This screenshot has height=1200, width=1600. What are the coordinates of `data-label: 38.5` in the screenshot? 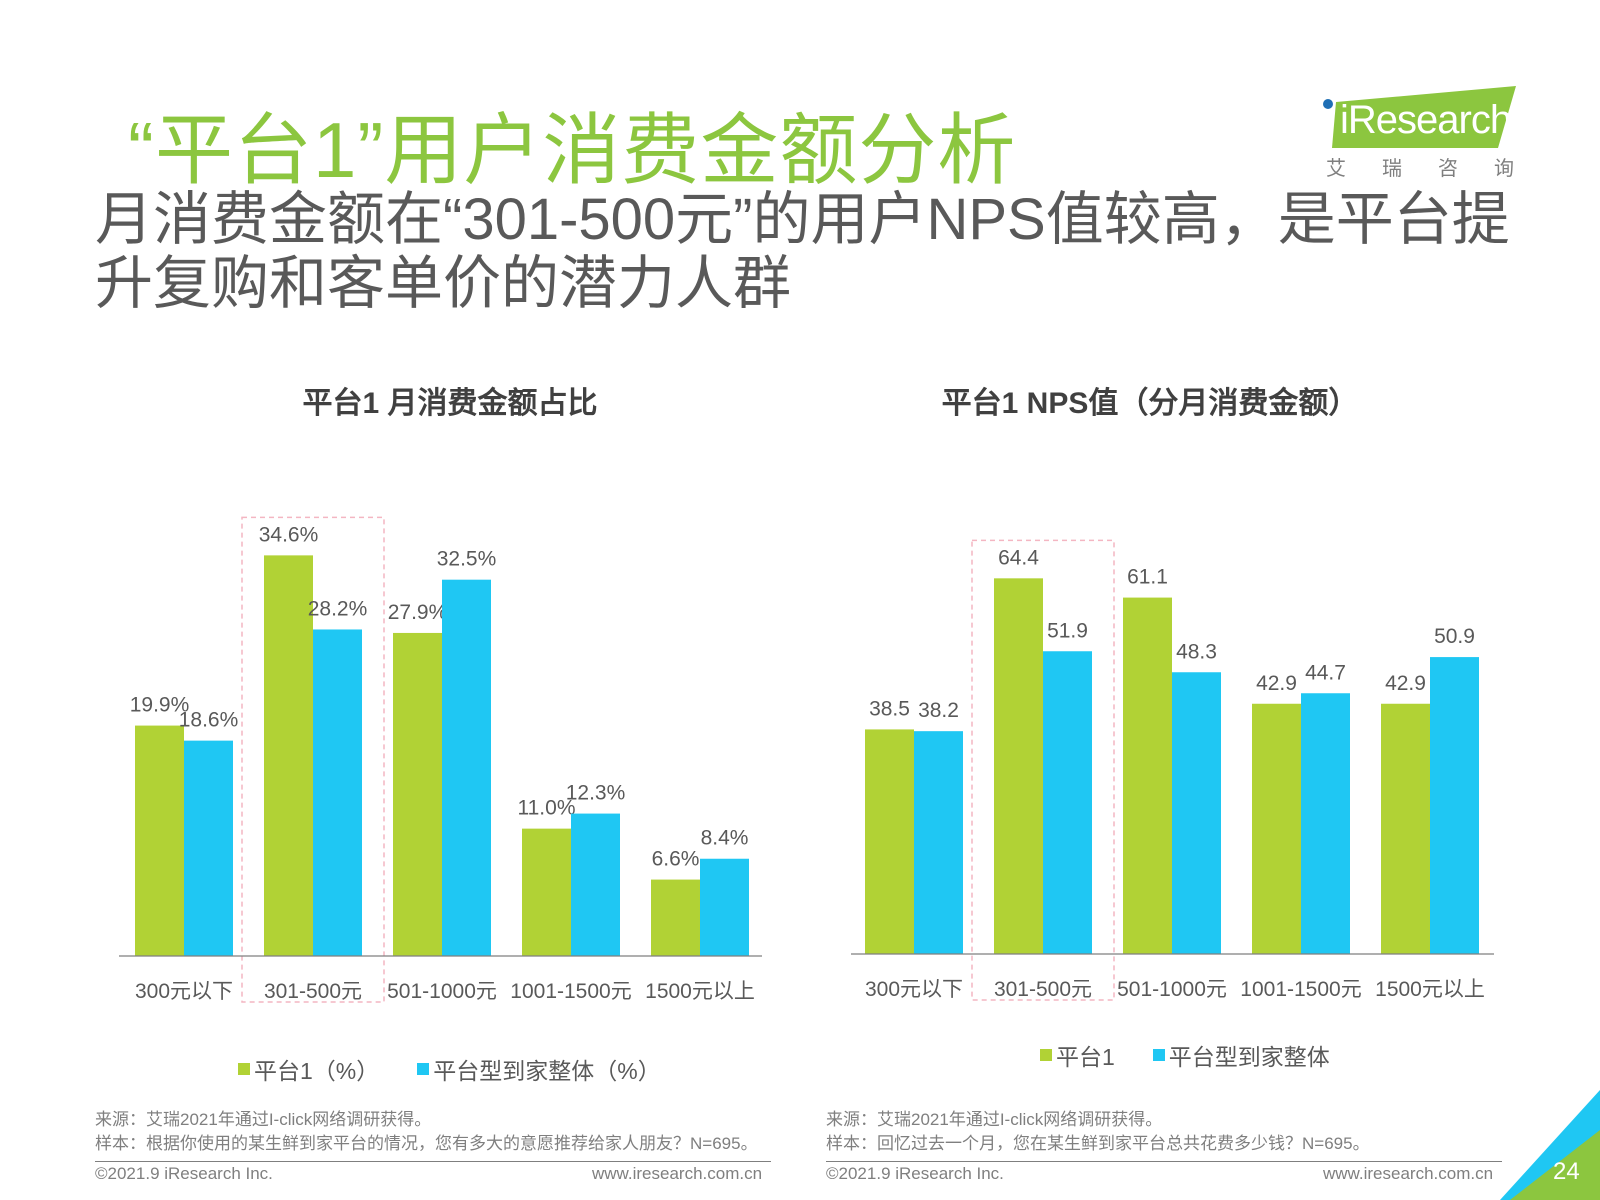 It's located at (889, 708).